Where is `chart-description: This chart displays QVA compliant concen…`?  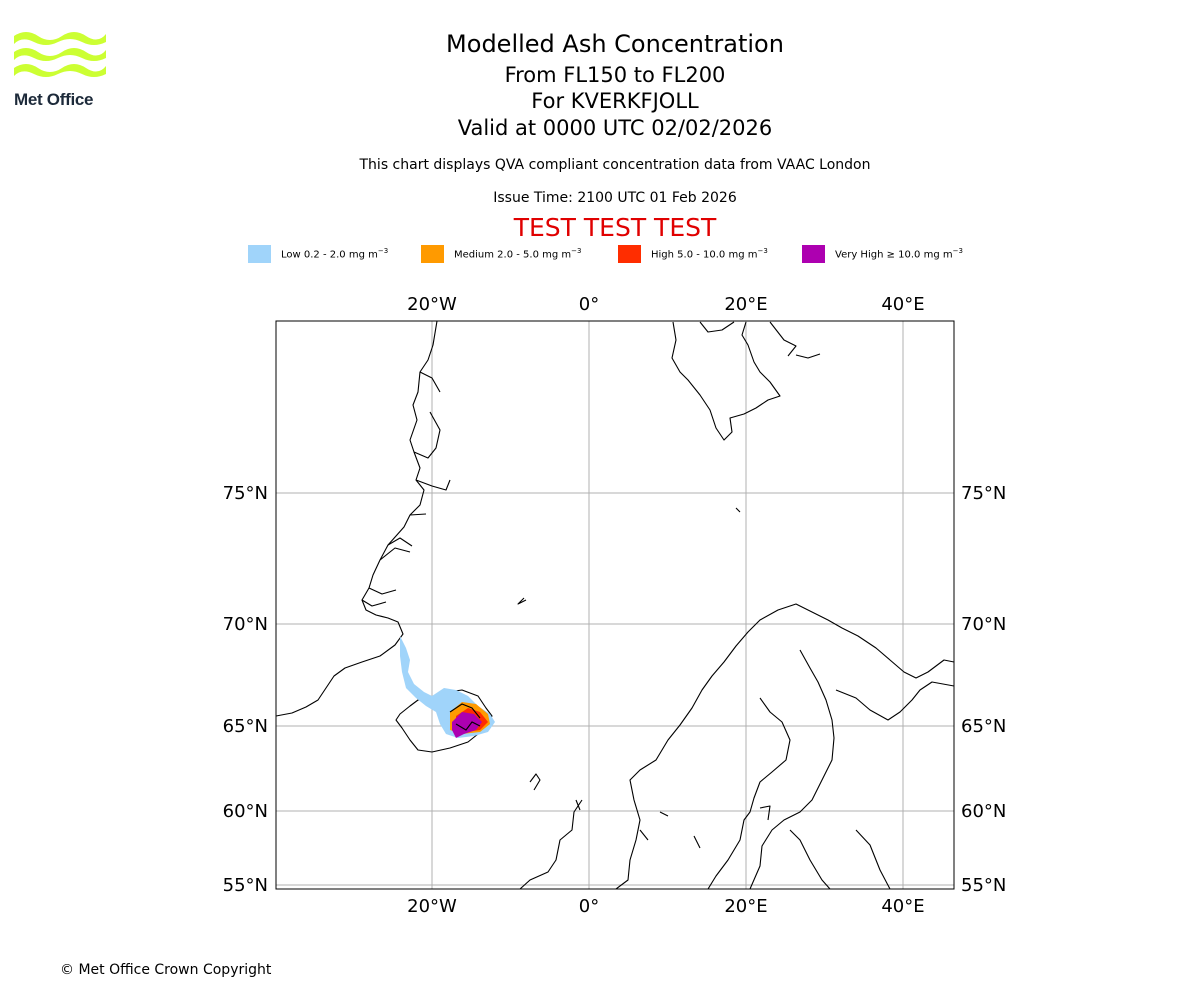
chart-description: This chart displays QVA compliant concen… is located at coordinates (615, 165).